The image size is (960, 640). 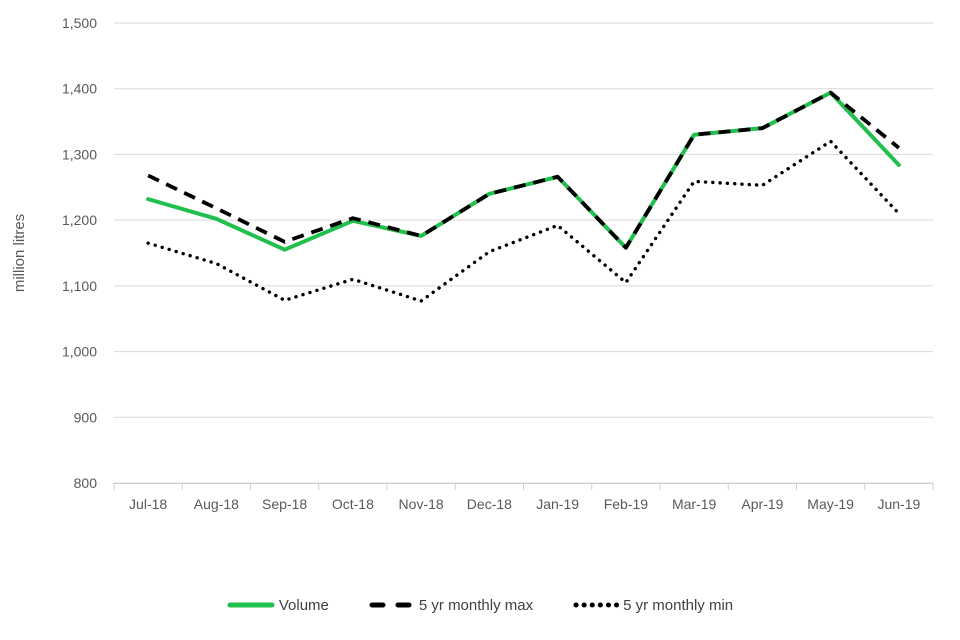 I want to click on legend-item-min: 5 yr monthly min, so click(x=653, y=605).